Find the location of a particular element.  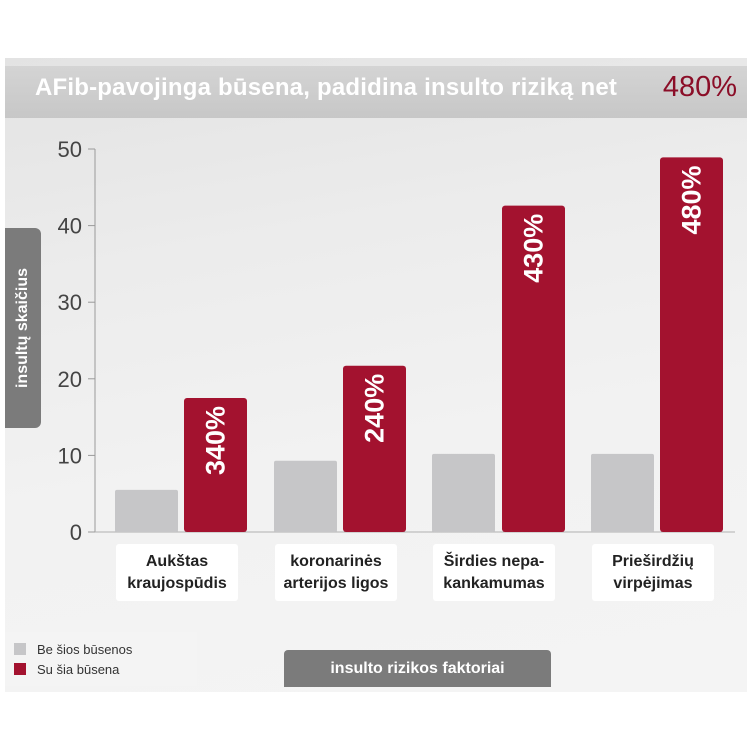

y-tick-label: 50 is located at coordinates (70, 149).